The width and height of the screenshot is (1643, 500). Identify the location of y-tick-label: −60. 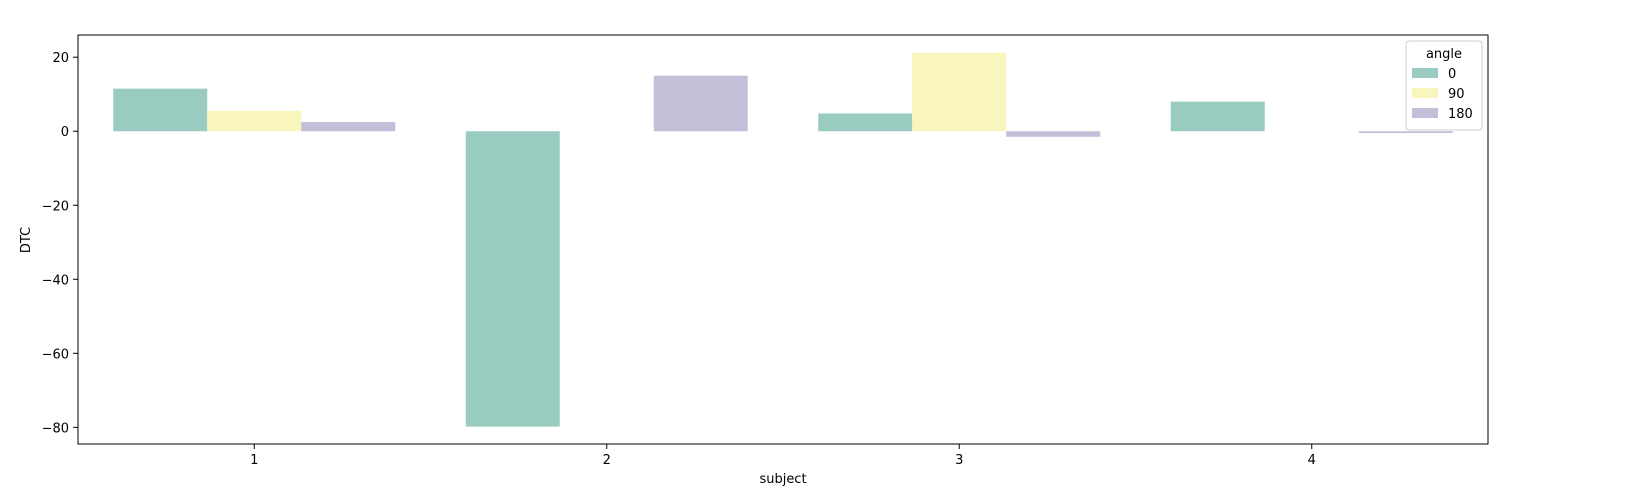
(55, 354).